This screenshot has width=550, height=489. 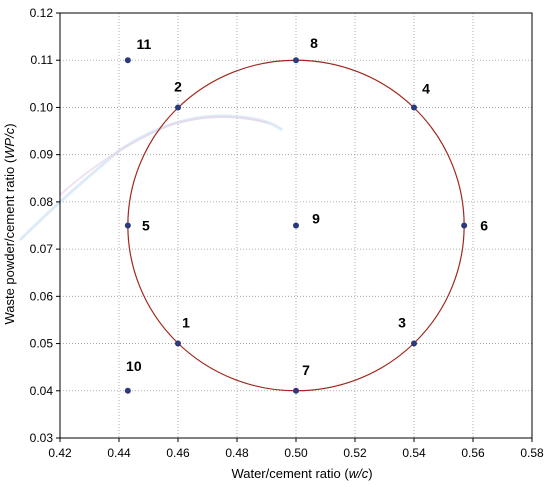 I want to click on x-tick-label: 0.50, so click(x=296, y=453).